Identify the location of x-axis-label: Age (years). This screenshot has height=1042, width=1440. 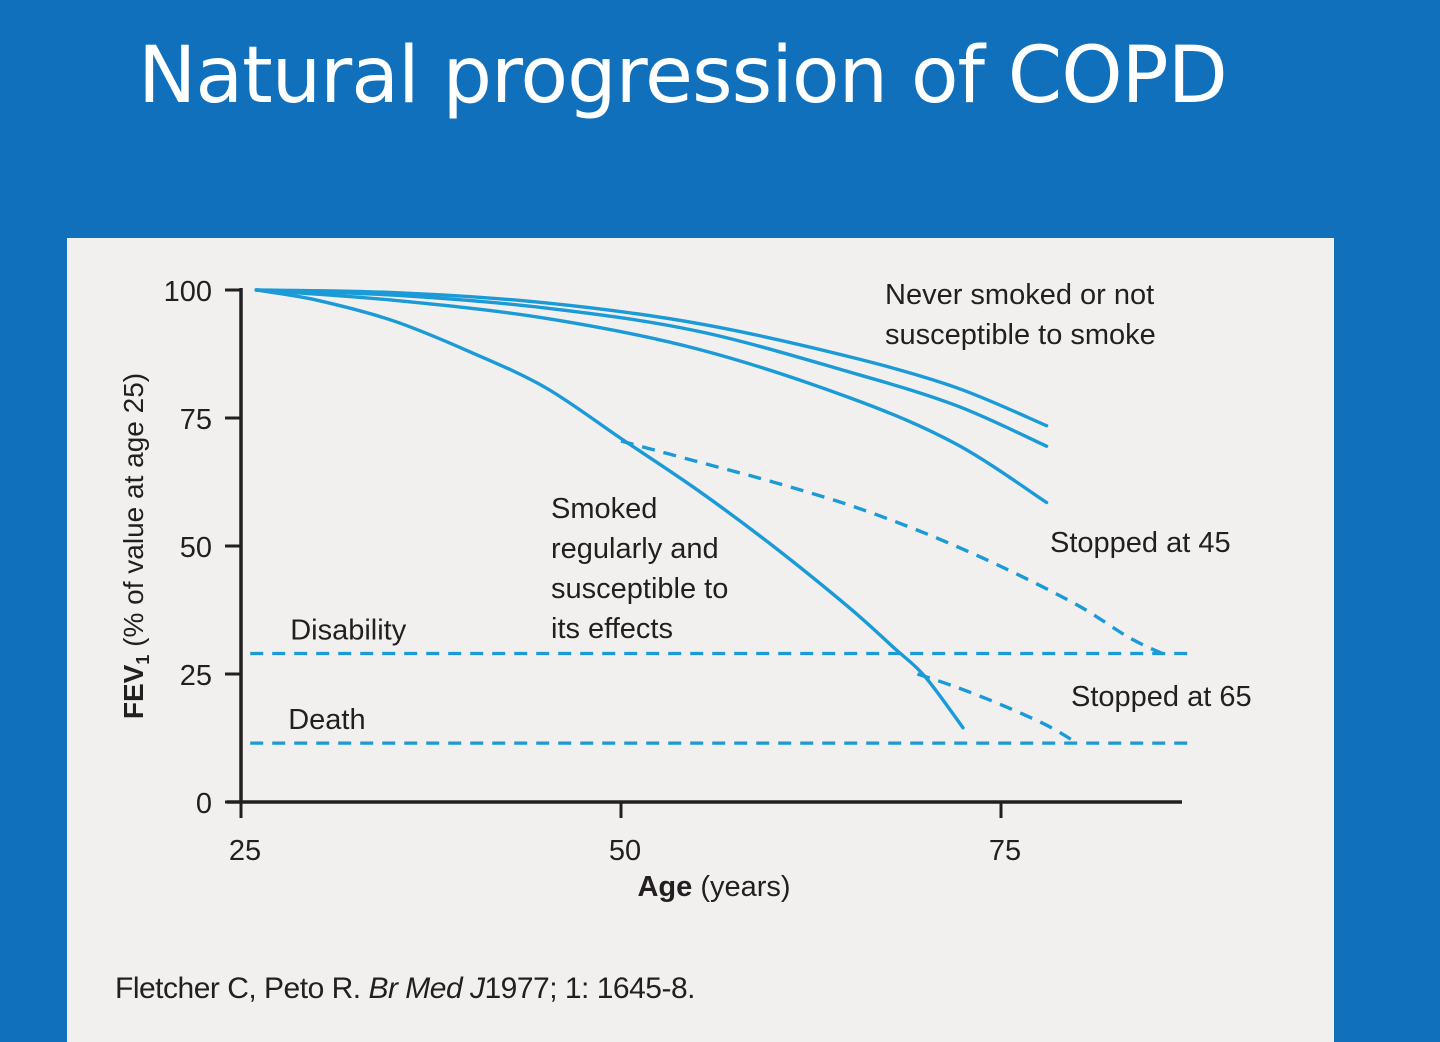
(713, 887).